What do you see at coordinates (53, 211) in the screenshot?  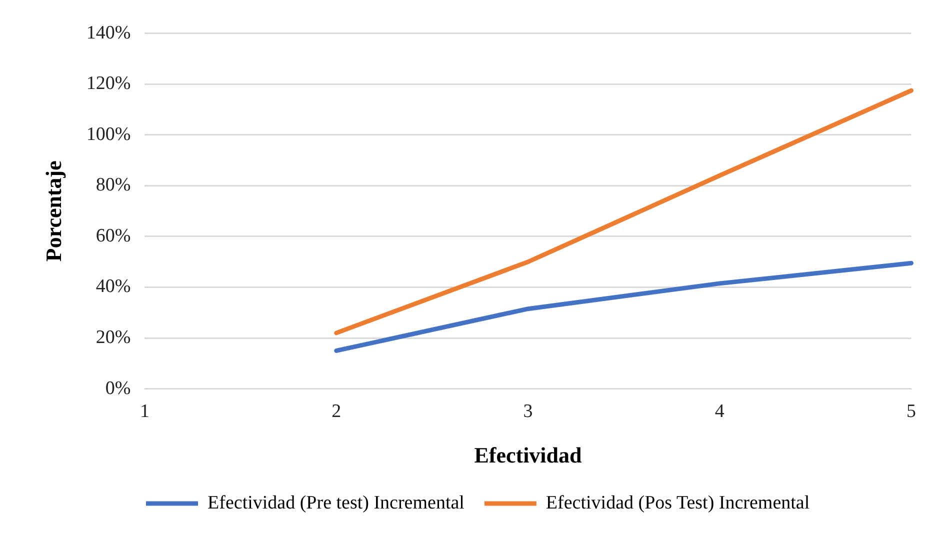 I see `y-axis-title: Porcentaje` at bounding box center [53, 211].